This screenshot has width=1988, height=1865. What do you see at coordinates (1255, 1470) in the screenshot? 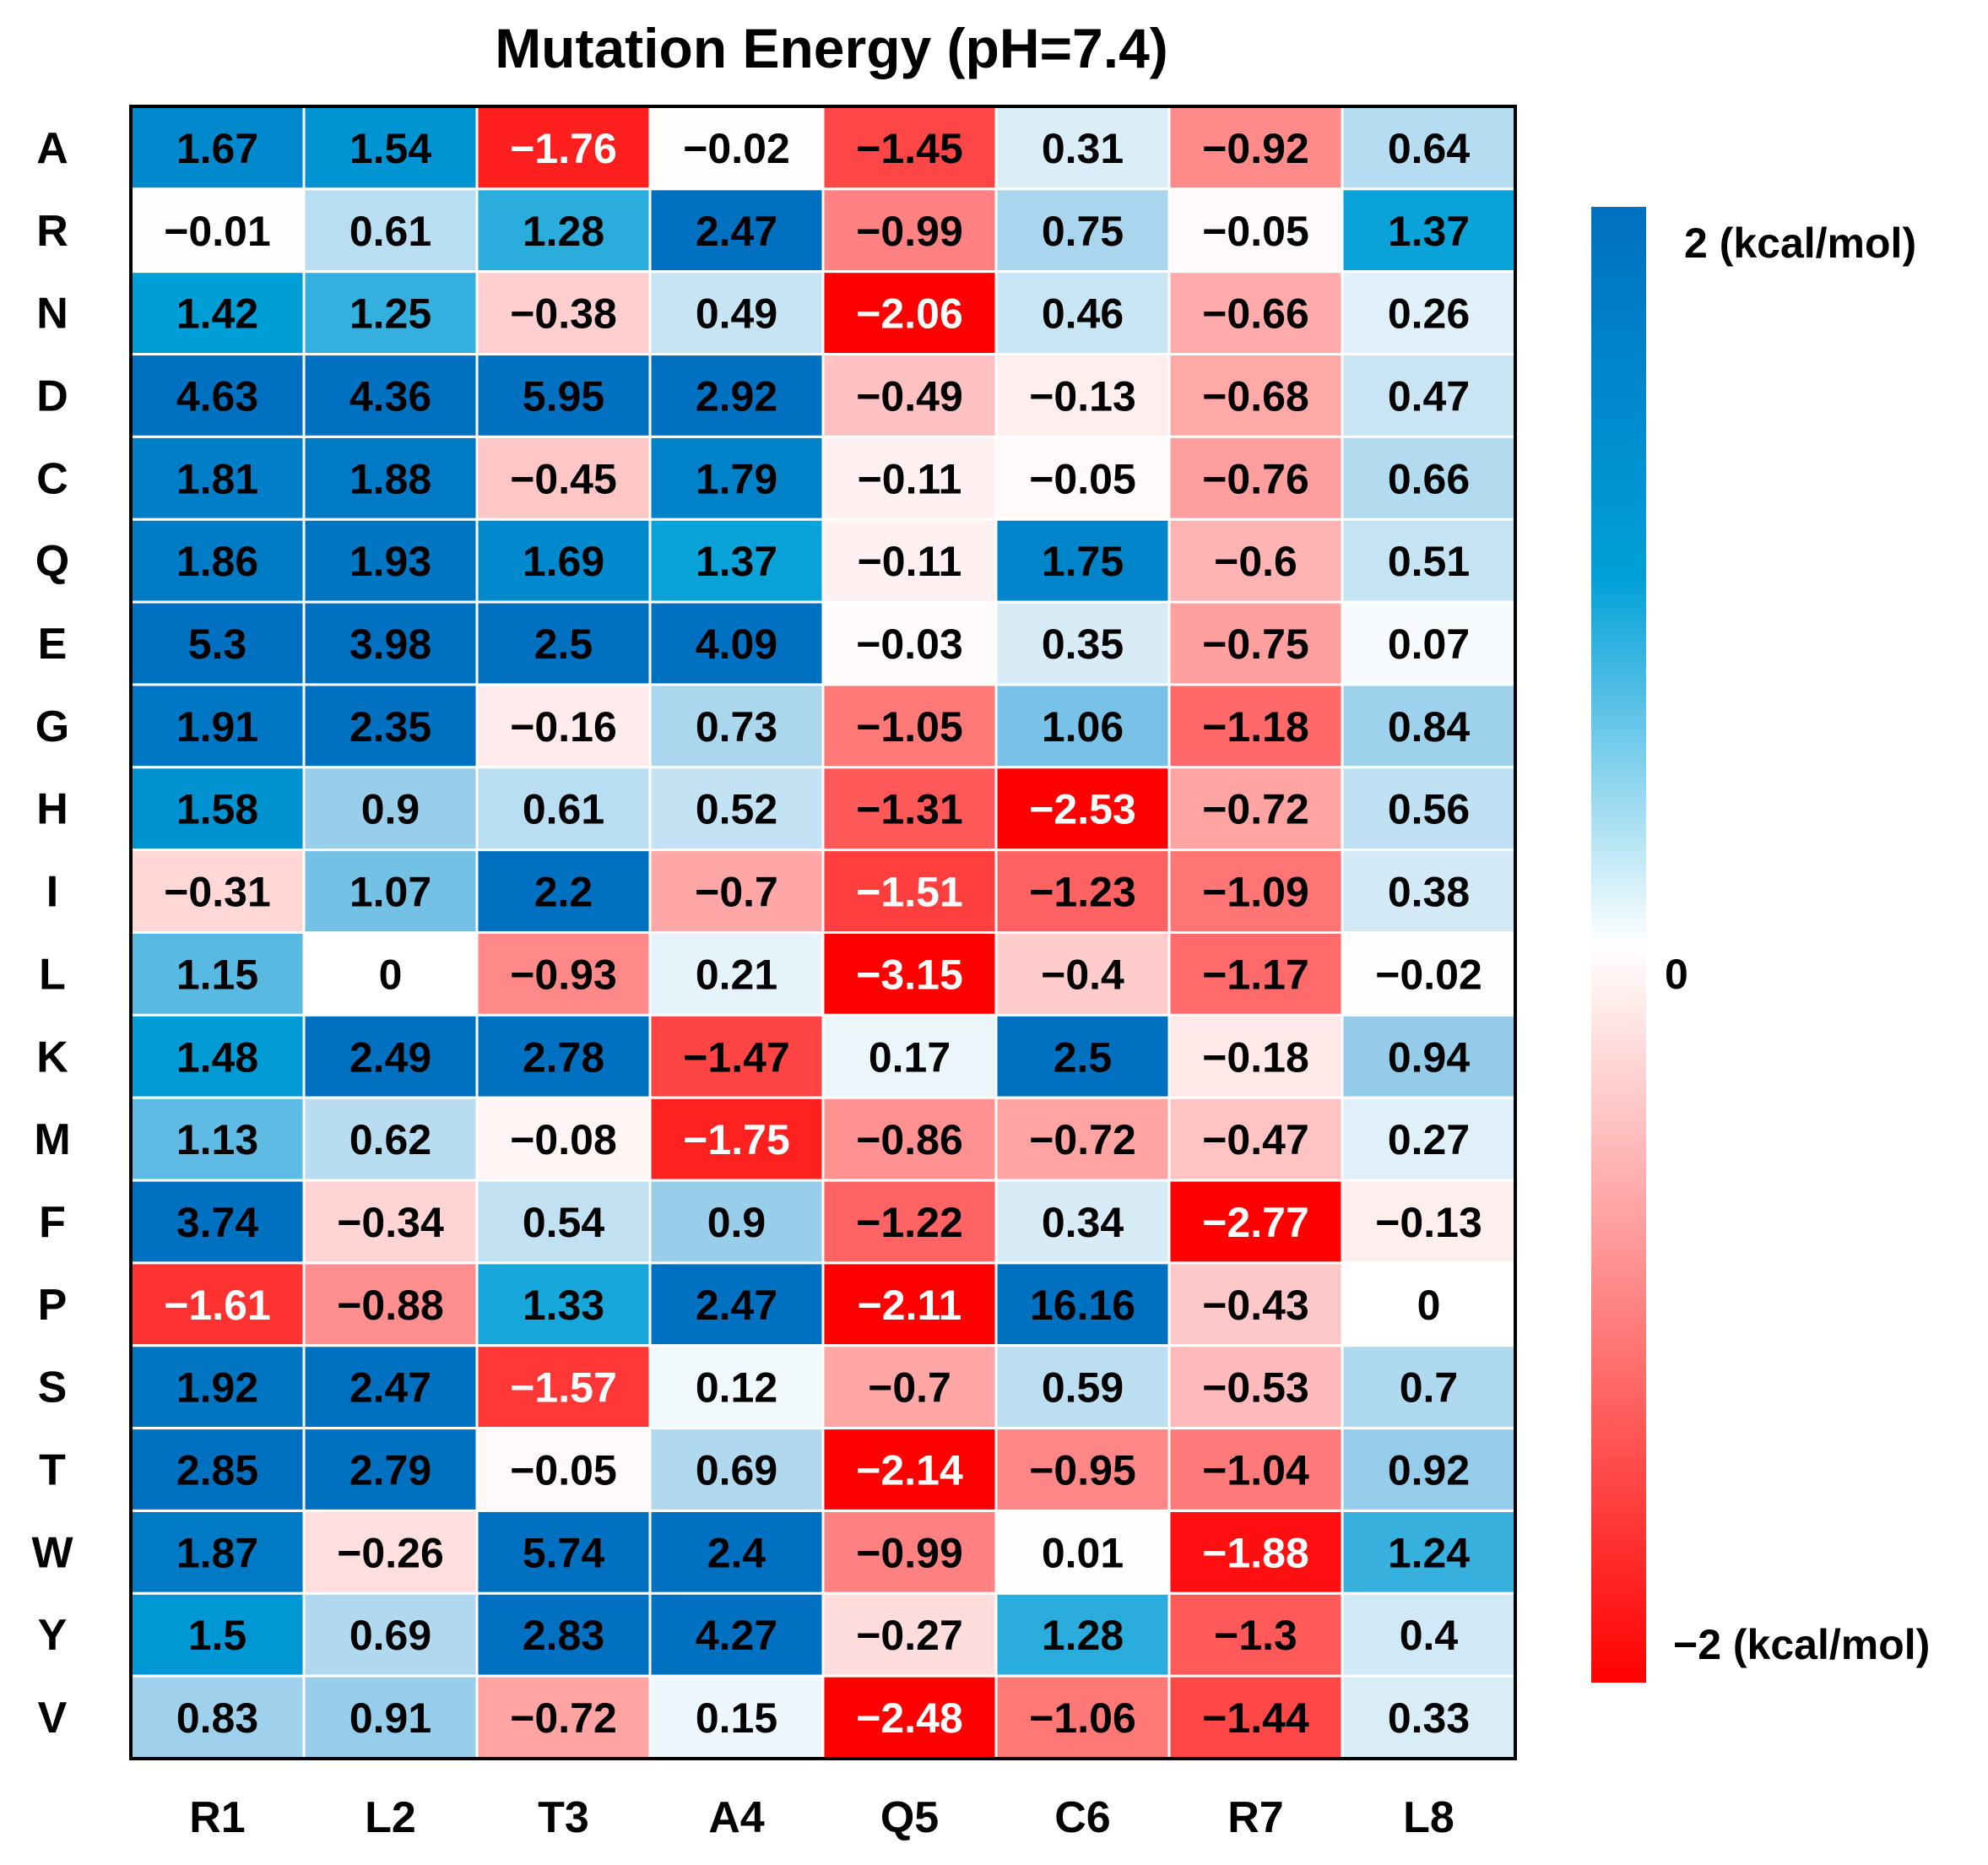
I see `cell-value-label: −1.04` at bounding box center [1255, 1470].